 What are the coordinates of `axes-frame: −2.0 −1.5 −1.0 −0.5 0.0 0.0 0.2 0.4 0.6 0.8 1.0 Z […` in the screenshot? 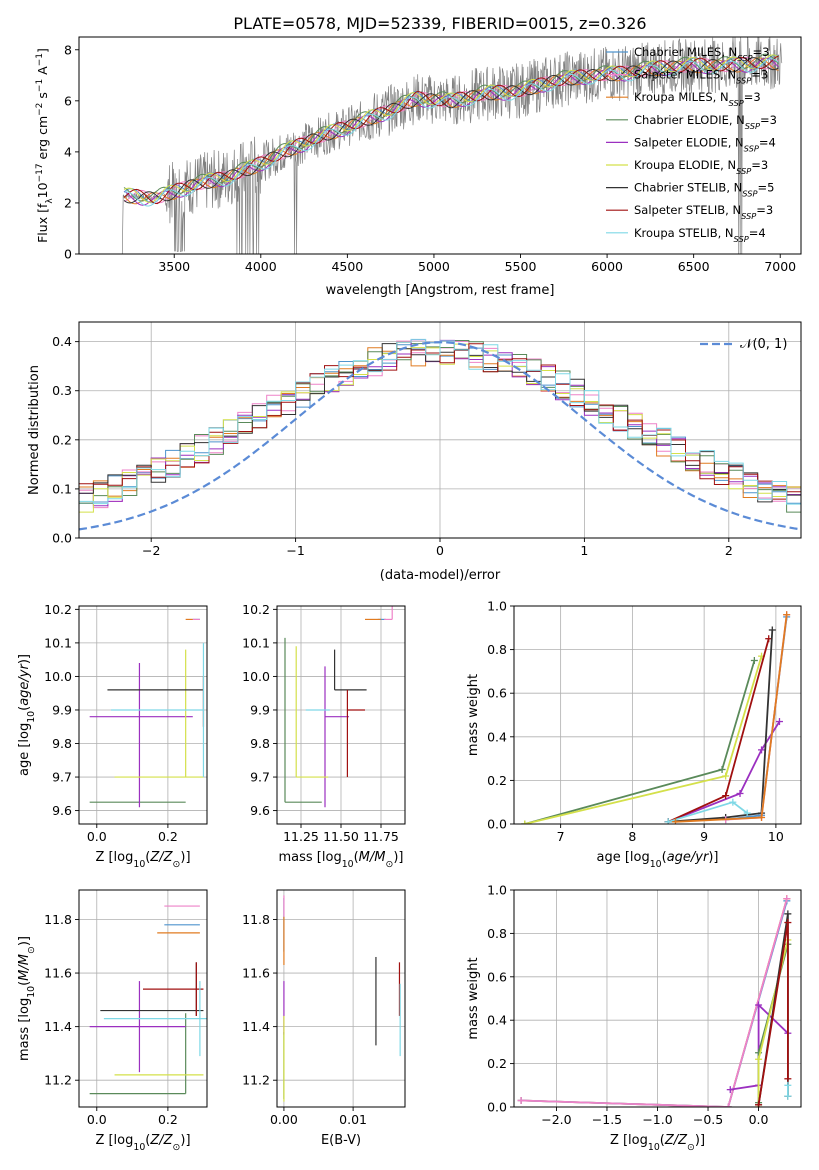 It's located at (634, 1018).